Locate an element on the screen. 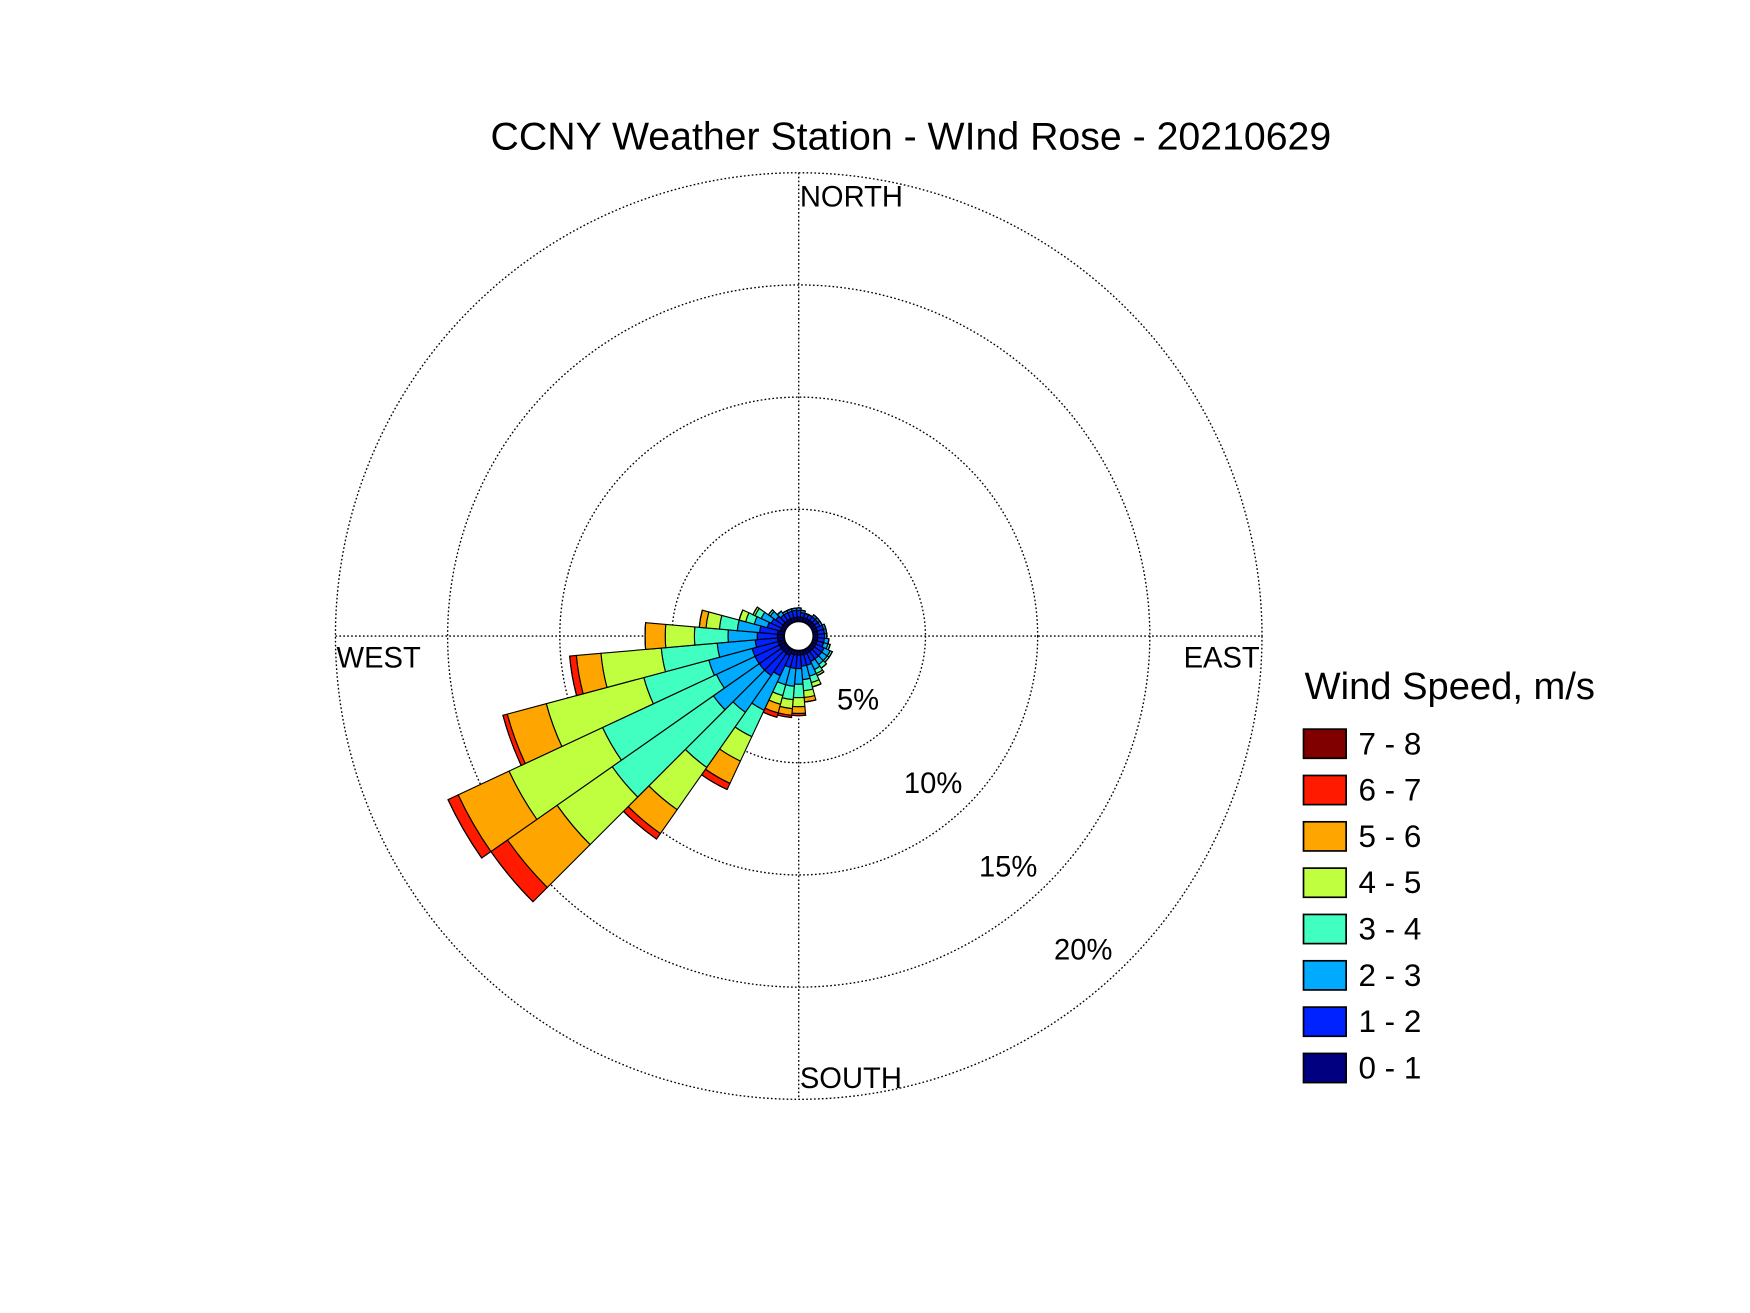  legend-label: 7 - 8 is located at coordinates (1389, 743).